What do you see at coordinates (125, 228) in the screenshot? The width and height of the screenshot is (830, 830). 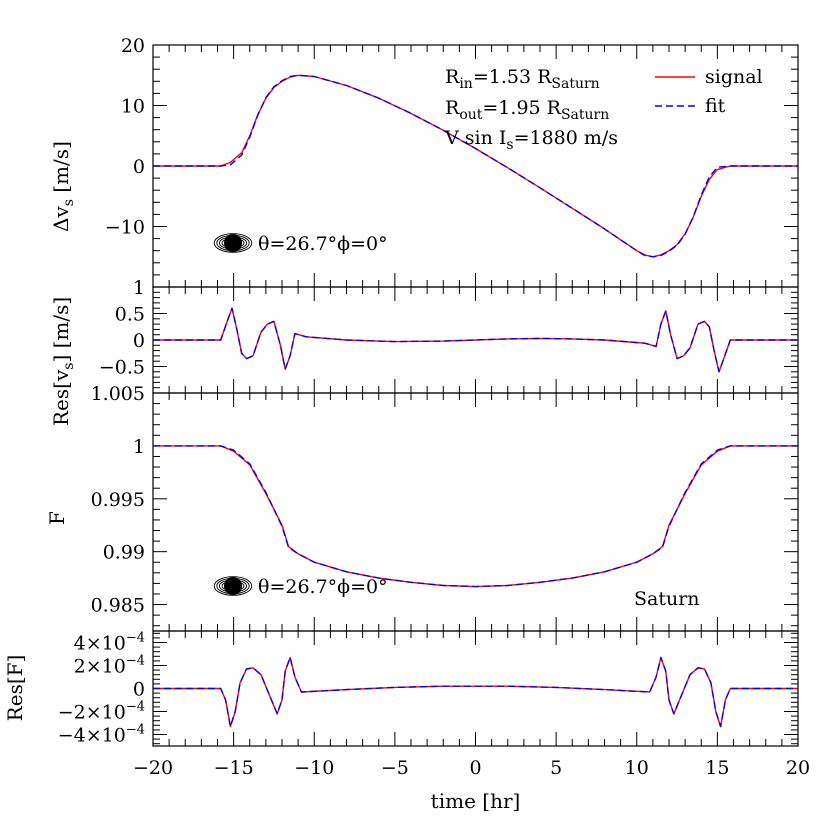 I see `y-tick-label: −10` at bounding box center [125, 228].